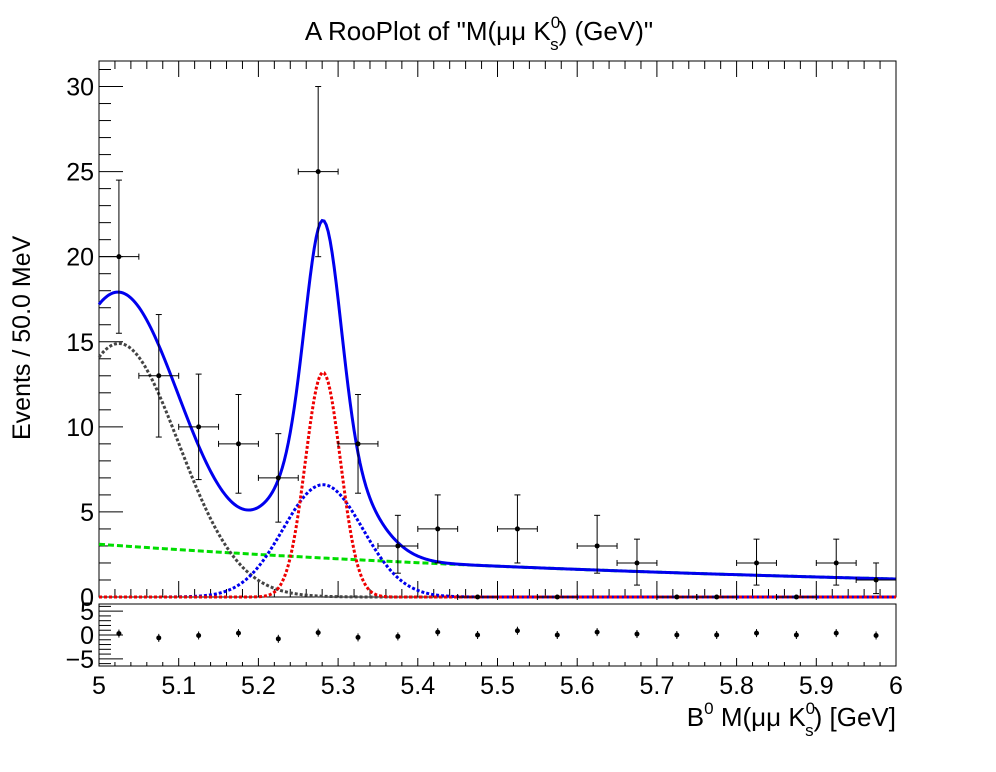 This screenshot has height=772, width=996. I want to click on pull-y-tick-label: 5, so click(87, 612).